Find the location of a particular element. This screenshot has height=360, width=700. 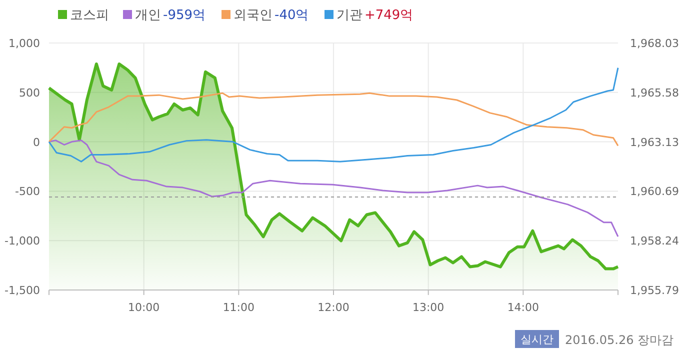

y2-tick-label: 1,960.69 is located at coordinates (654, 191).